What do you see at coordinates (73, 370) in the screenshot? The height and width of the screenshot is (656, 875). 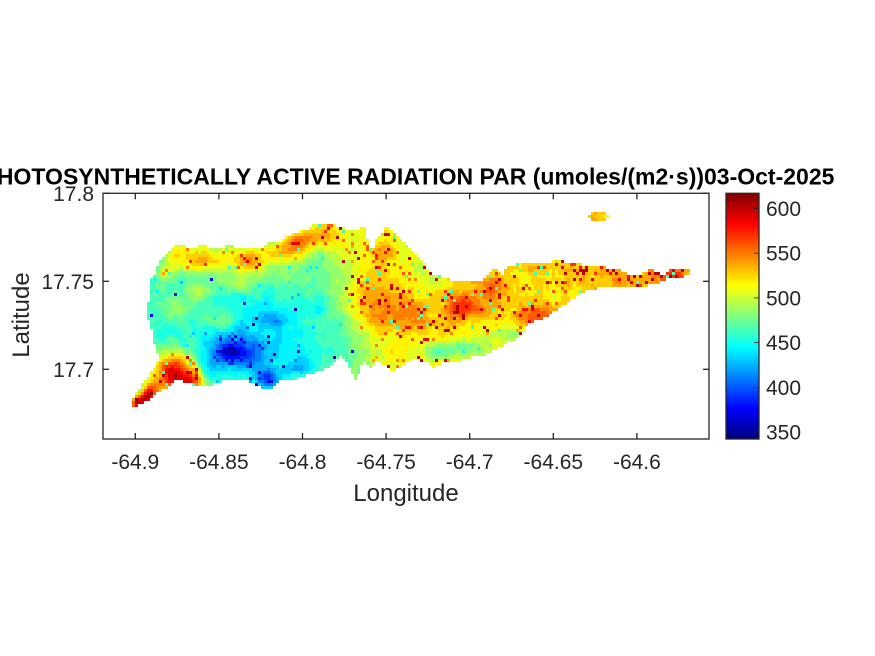 I see `svg-text: 17.7` at bounding box center [73, 370].